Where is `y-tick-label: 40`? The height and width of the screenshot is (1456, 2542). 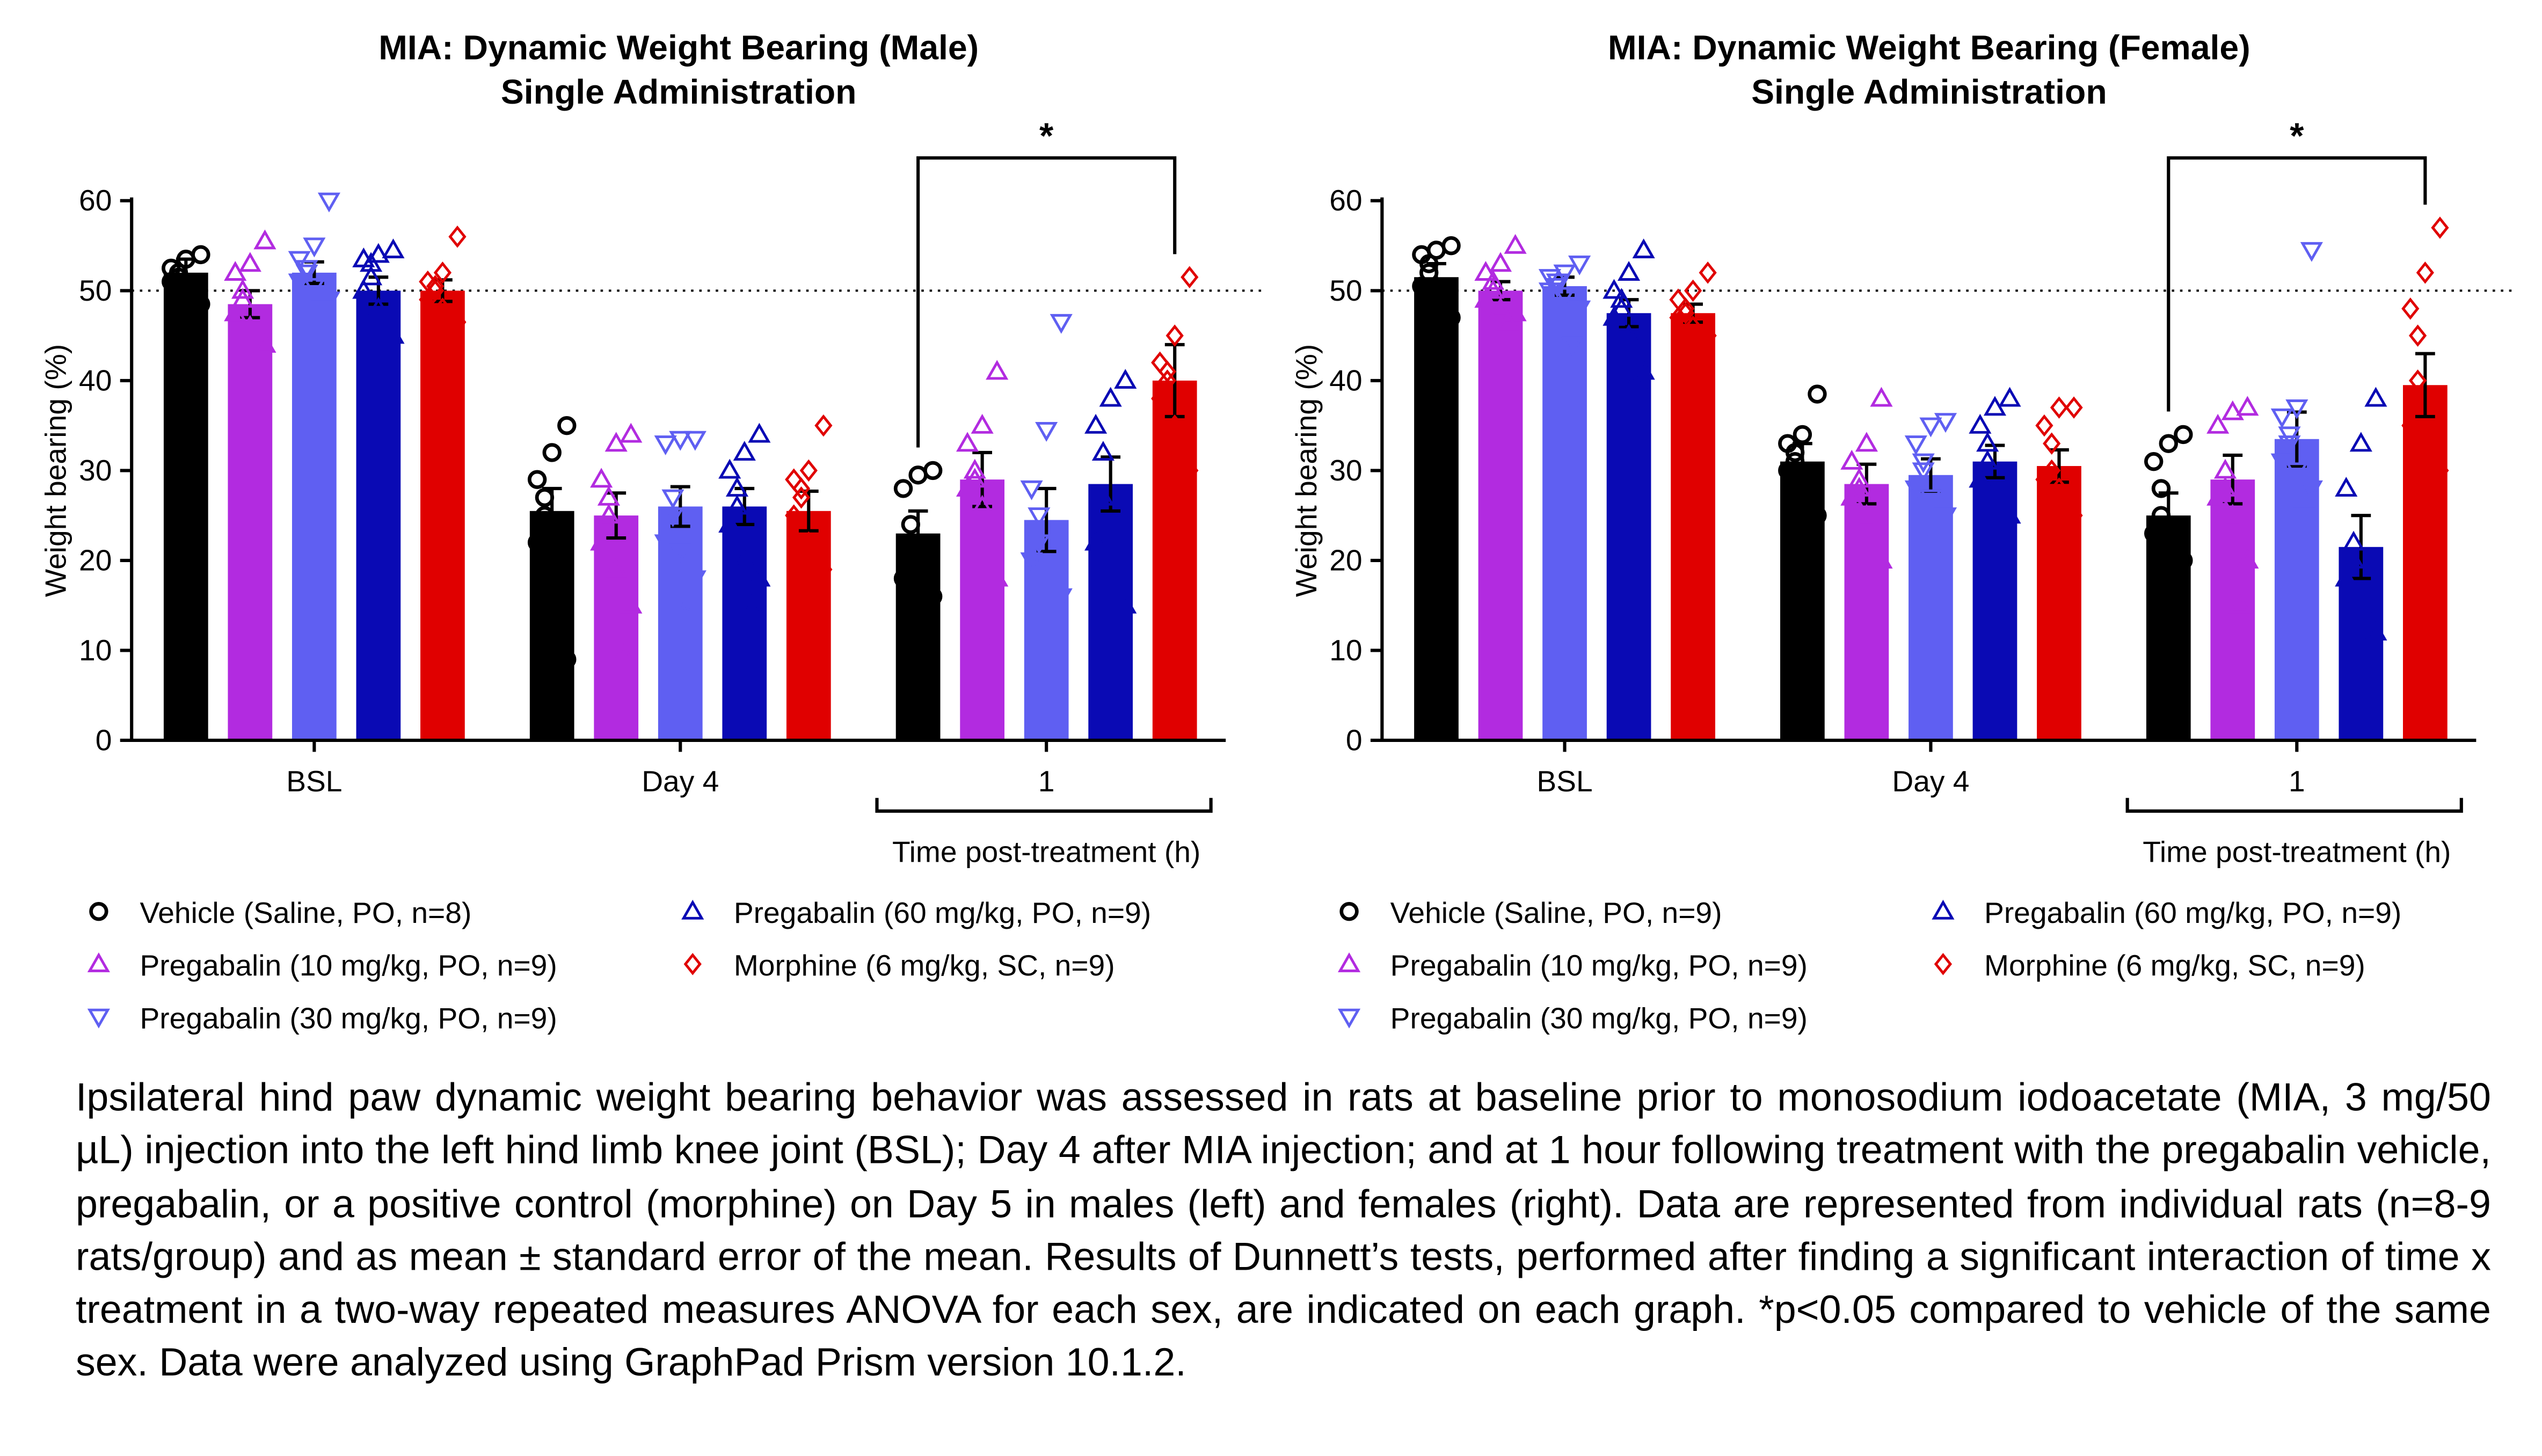 y-tick-label: 40 is located at coordinates (96, 380).